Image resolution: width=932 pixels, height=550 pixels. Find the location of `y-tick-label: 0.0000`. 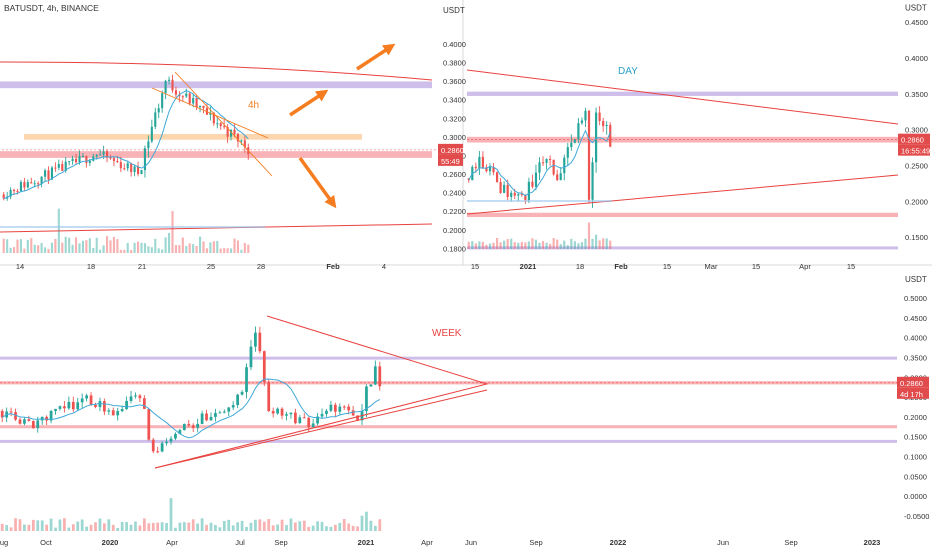

y-tick-label: 0.0000 is located at coordinates (915, 496).